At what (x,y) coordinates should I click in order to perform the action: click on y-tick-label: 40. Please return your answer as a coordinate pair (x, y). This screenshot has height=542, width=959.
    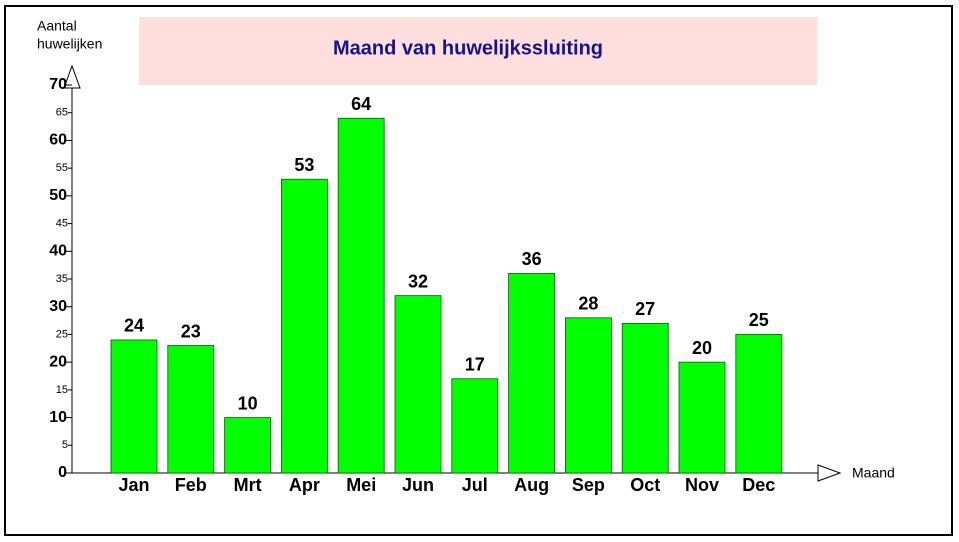
    Looking at the image, I should click on (58, 251).